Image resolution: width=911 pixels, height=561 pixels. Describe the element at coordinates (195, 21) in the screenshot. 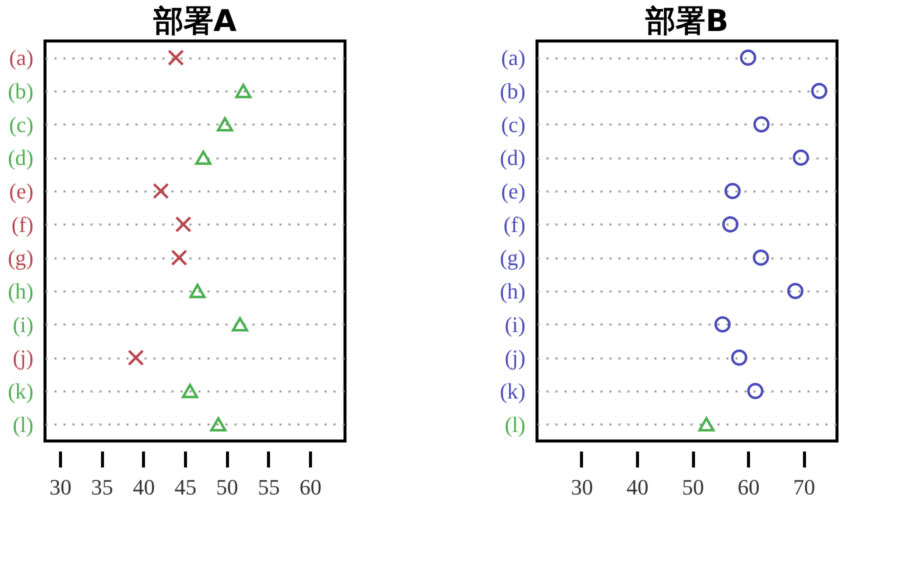

I see `chart-title: 部署A` at that location.